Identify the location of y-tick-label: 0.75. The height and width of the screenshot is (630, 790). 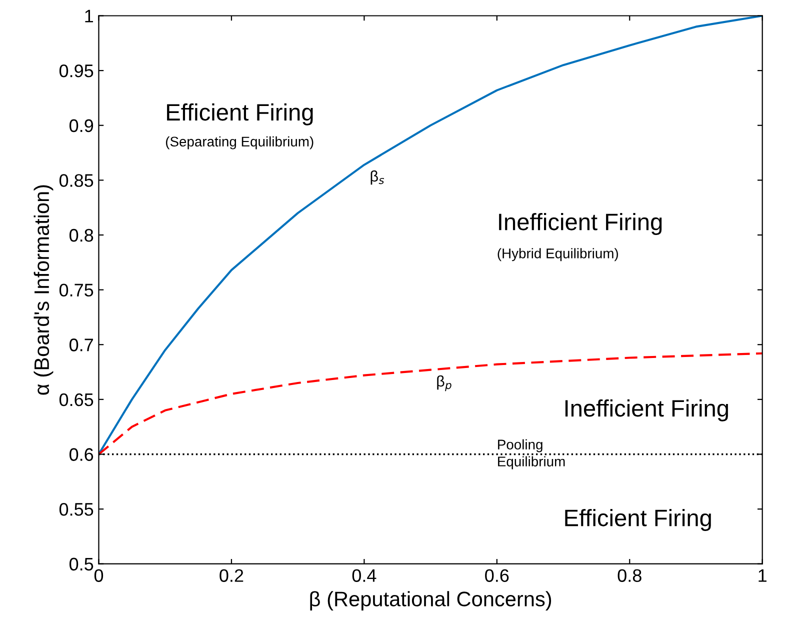
(76, 290).